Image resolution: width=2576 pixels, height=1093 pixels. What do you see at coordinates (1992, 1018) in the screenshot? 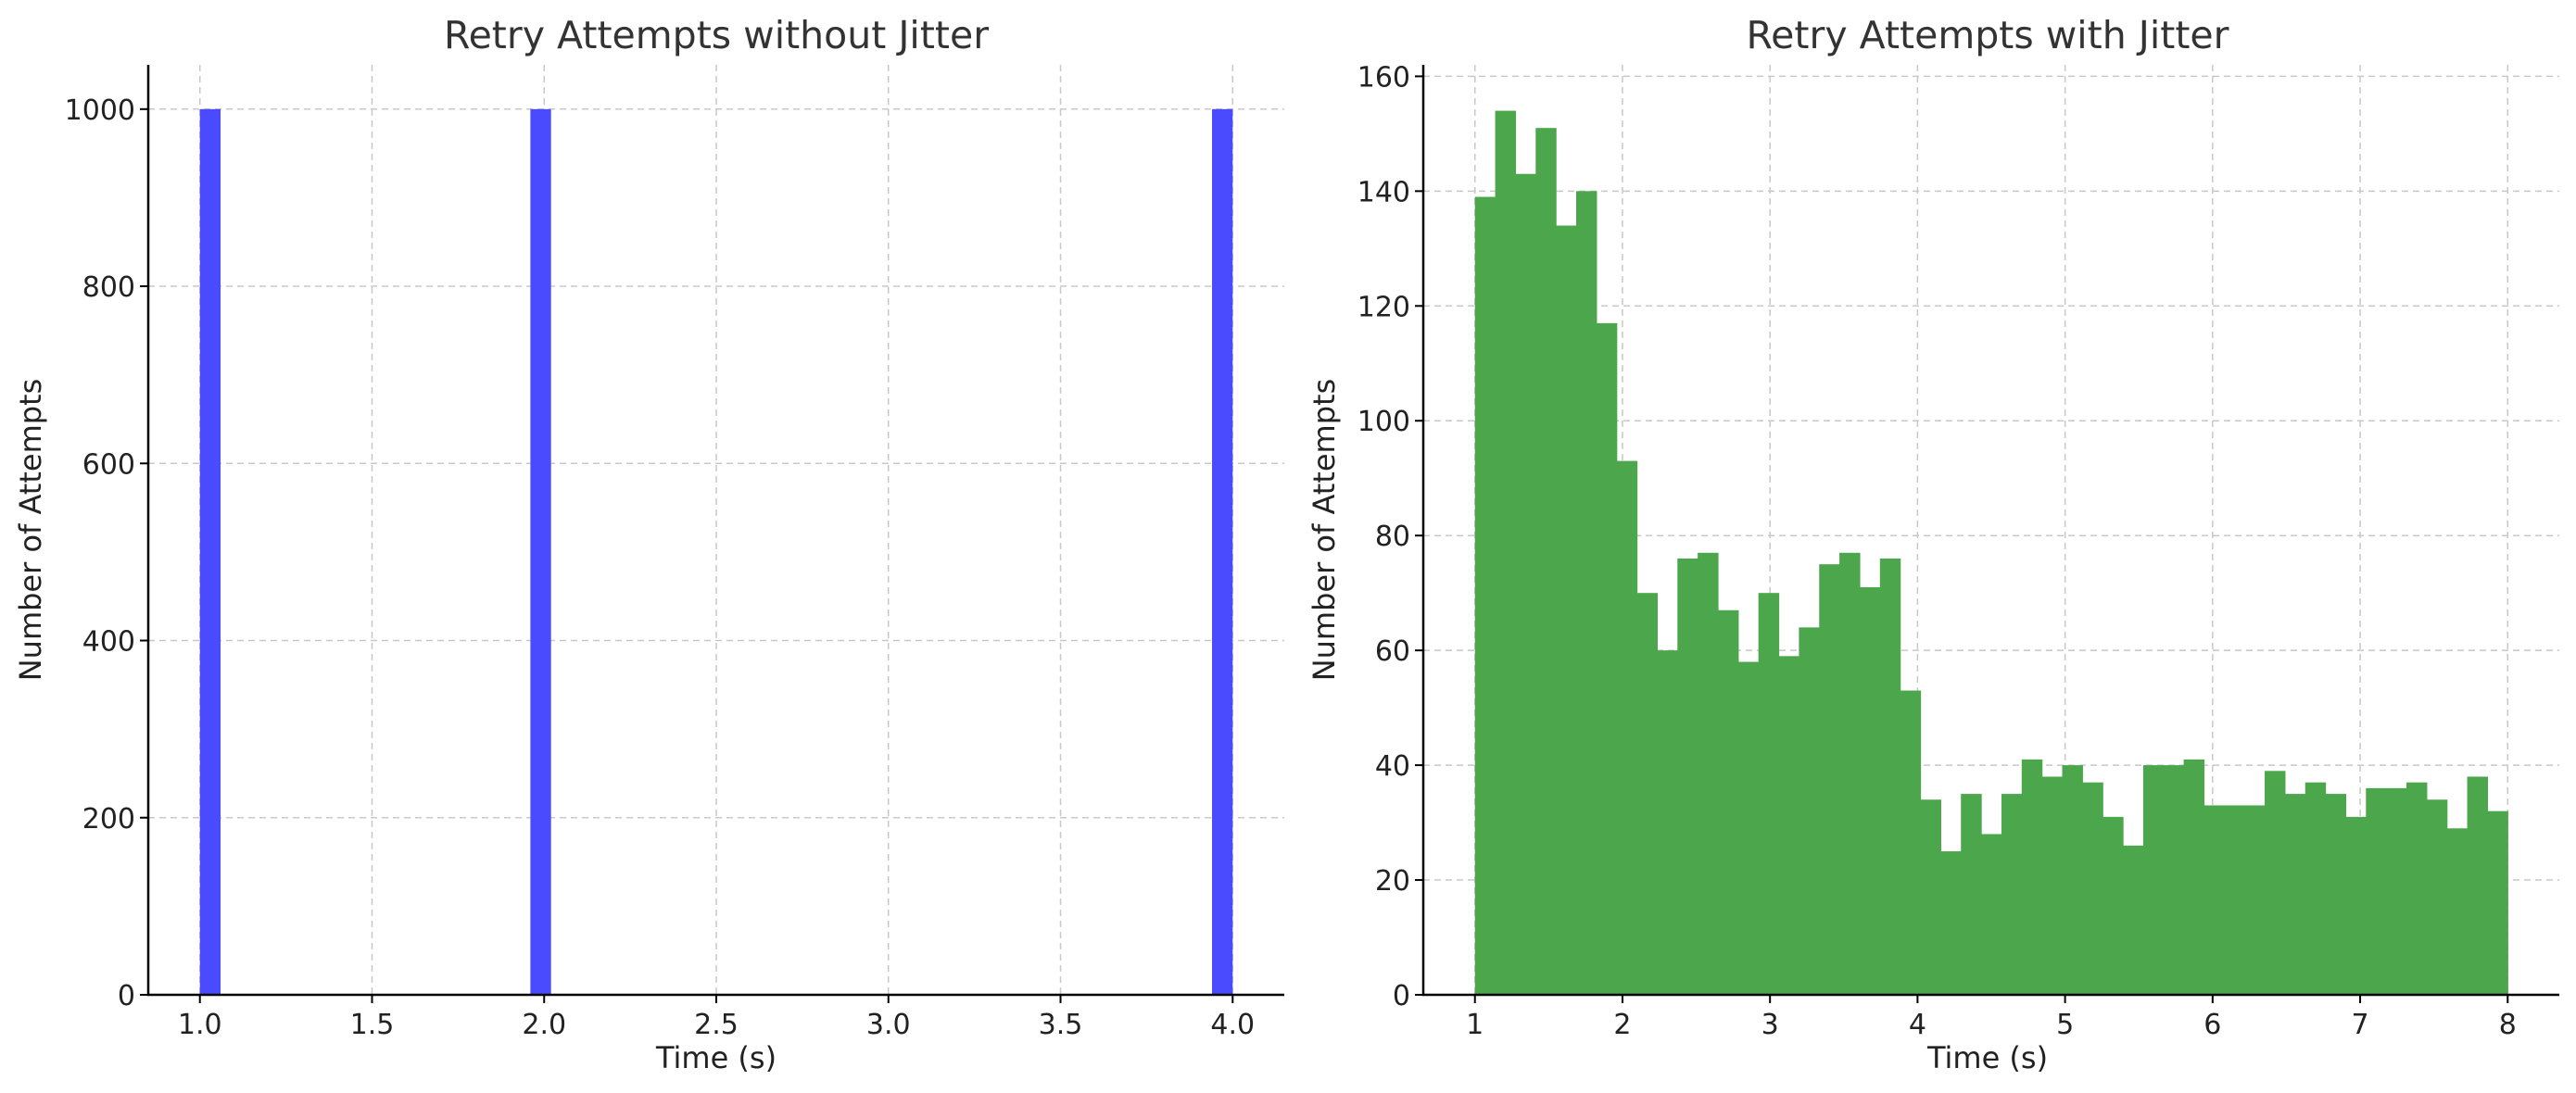
I see `x-ticks-right: 1 2 3 4 5 6 7 8` at bounding box center [1992, 1018].